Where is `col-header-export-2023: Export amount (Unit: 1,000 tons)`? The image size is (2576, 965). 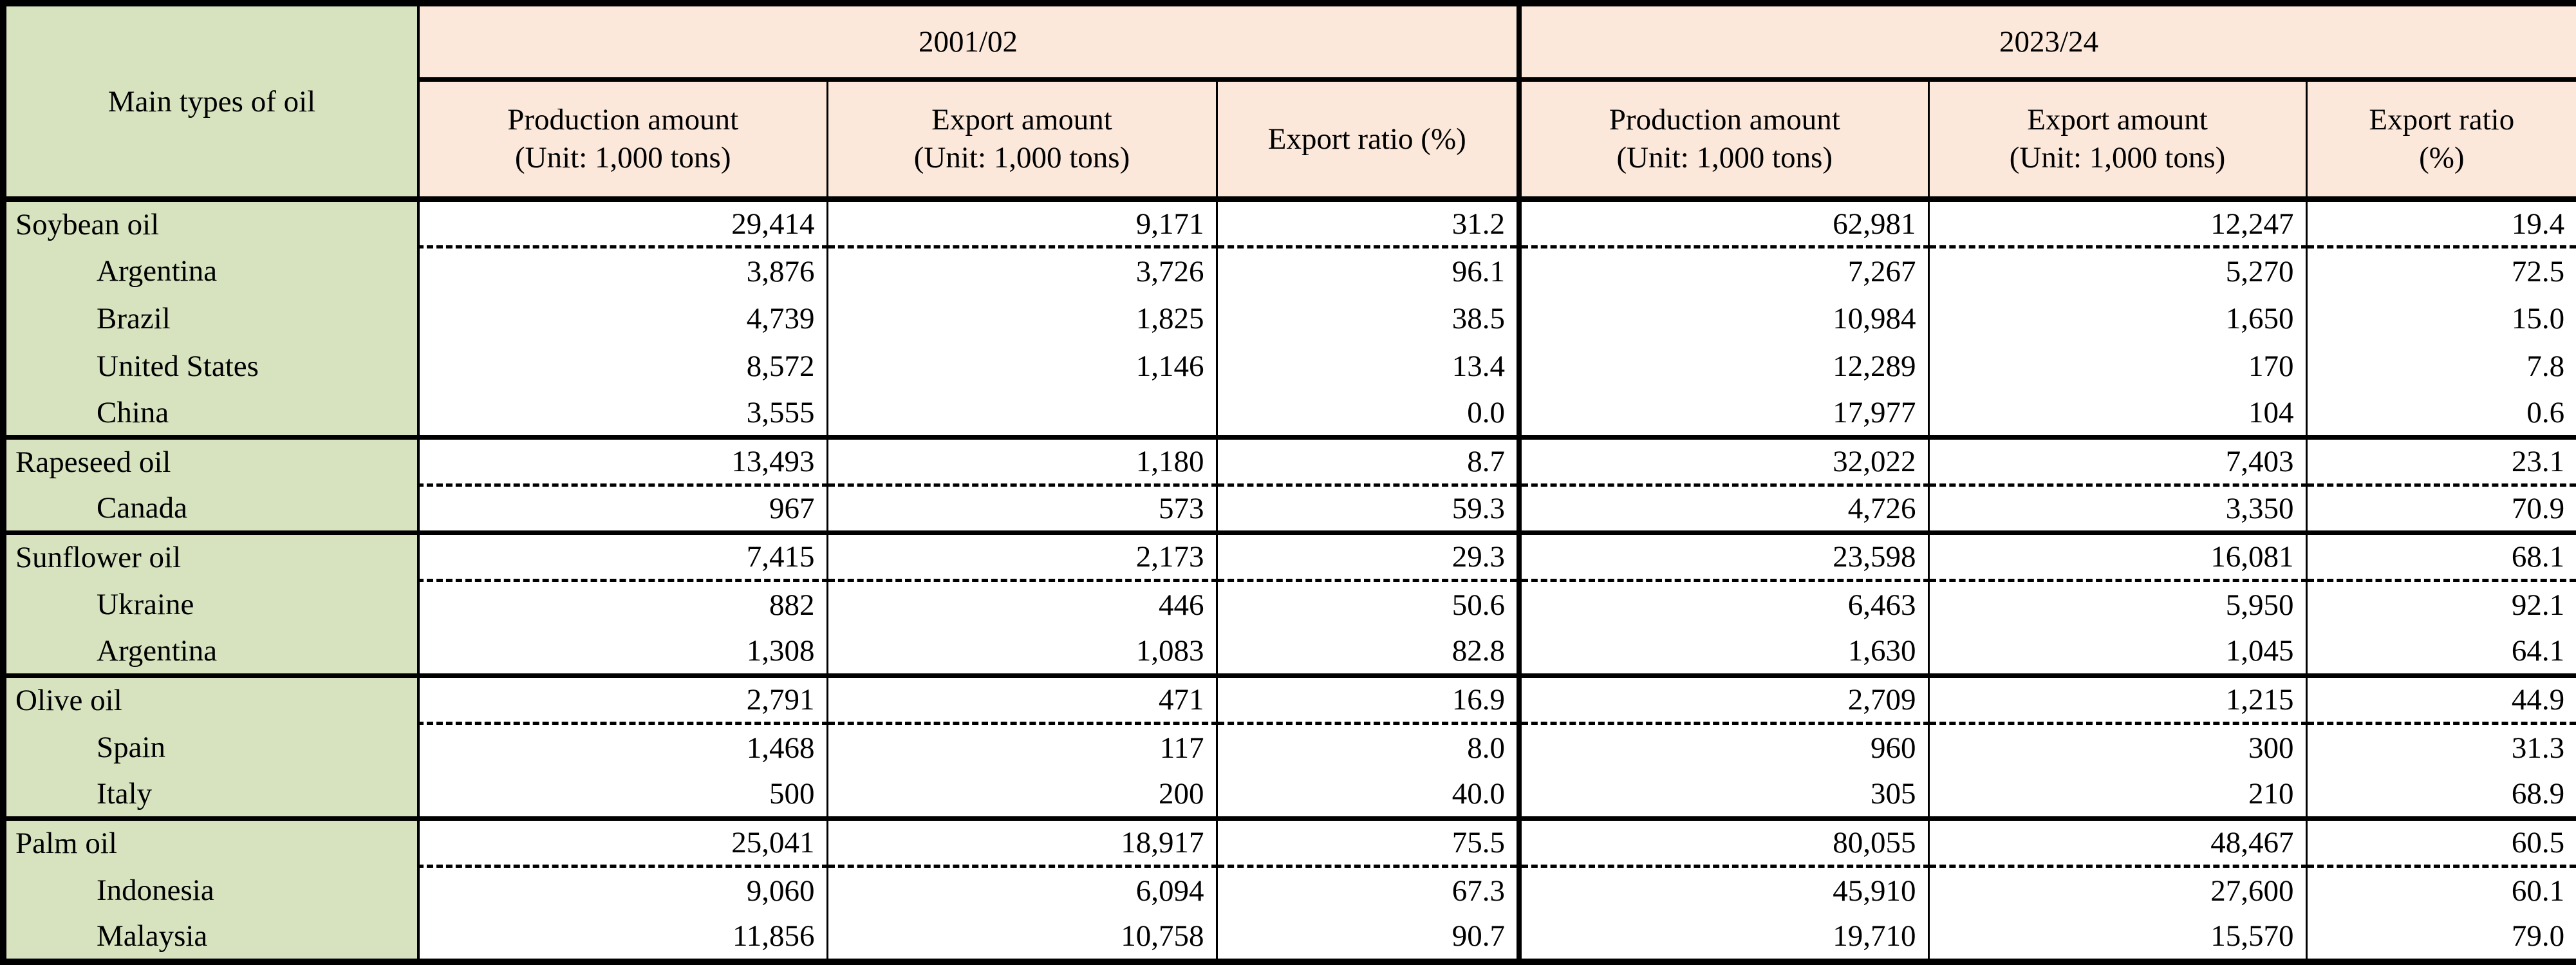 col-header-export-2023: Export amount (Unit: 1,000 tons) is located at coordinates (2117, 140).